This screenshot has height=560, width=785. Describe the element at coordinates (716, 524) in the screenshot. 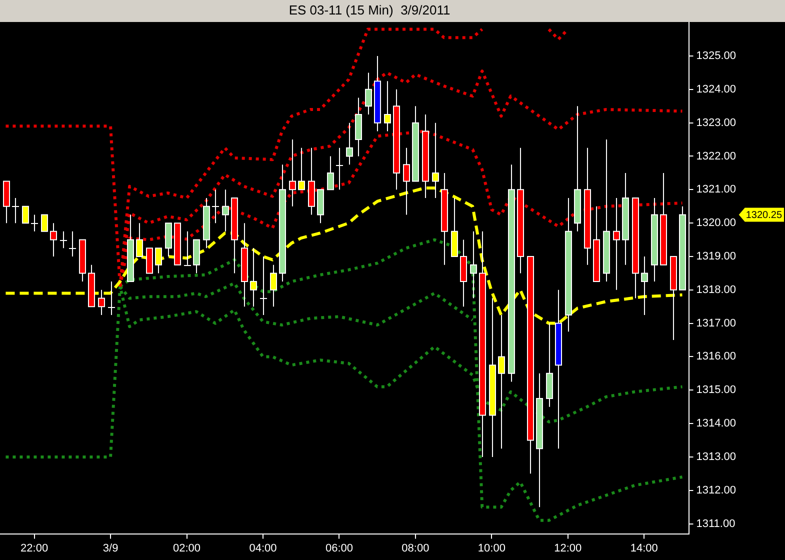

I see `y-tick-label: 1311.00` at that location.